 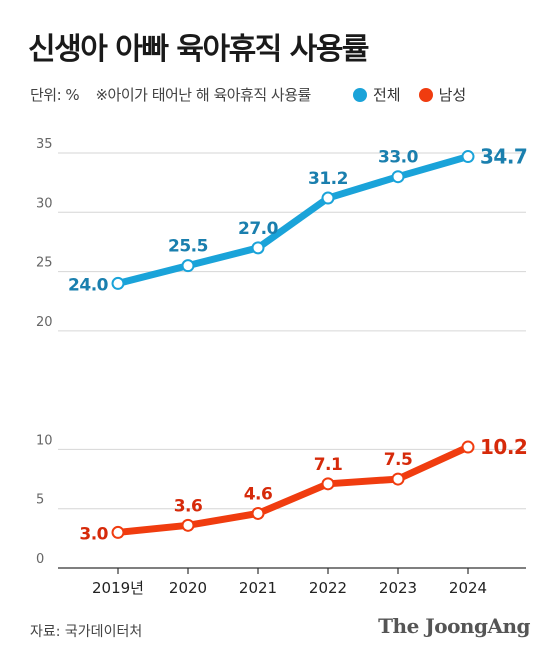 I want to click on x-tick-label: 2019년, so click(x=118, y=588).